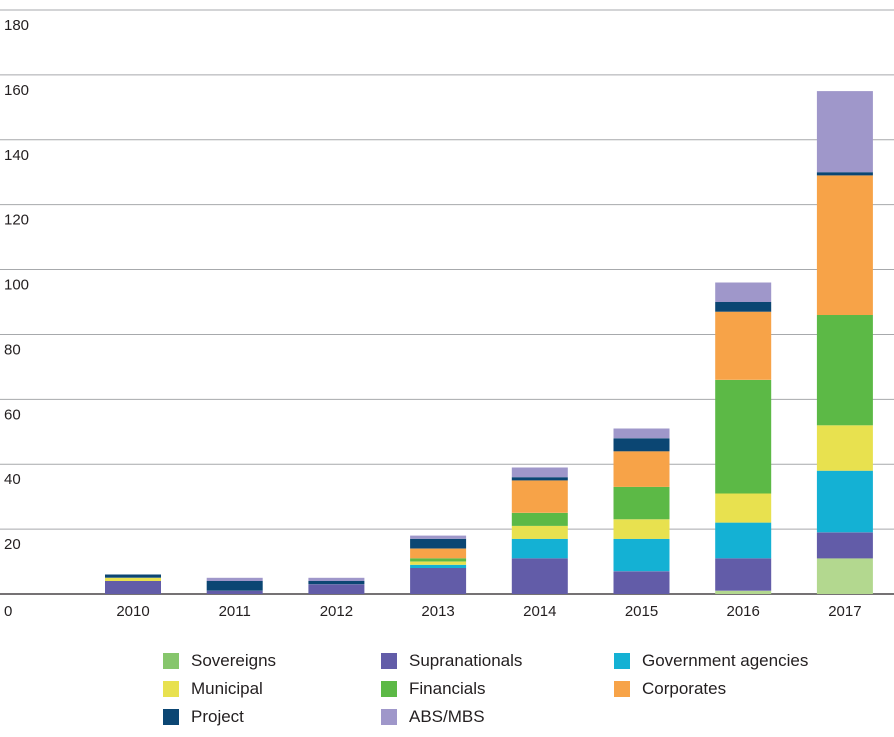 The image size is (894, 737). I want to click on bar-2016-sovereigns, so click(743, 592).